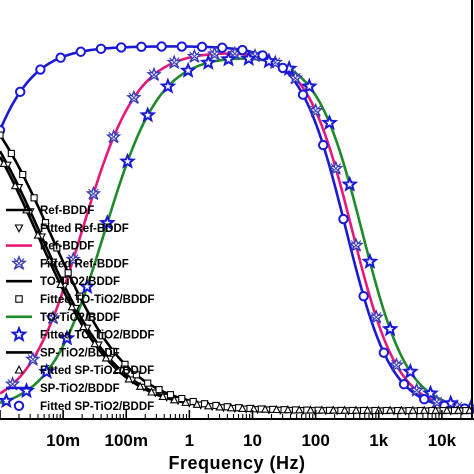 This screenshot has width=474, height=474. What do you see at coordinates (84, 264) in the screenshot?
I see `legend-label: Fitted Ref-BDDF` at bounding box center [84, 264].